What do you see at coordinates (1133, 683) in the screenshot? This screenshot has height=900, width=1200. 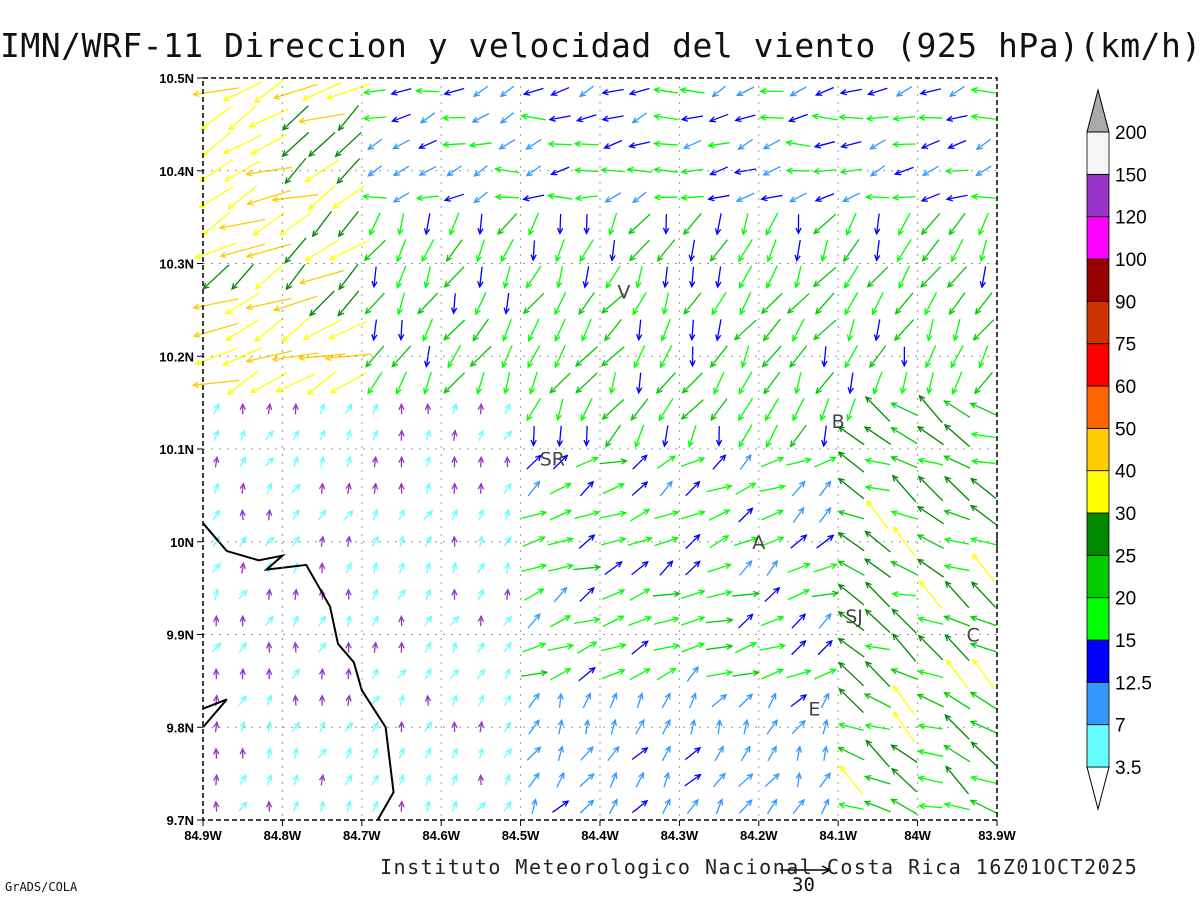 I see `colorbar-label: 12.5` at bounding box center [1133, 683].